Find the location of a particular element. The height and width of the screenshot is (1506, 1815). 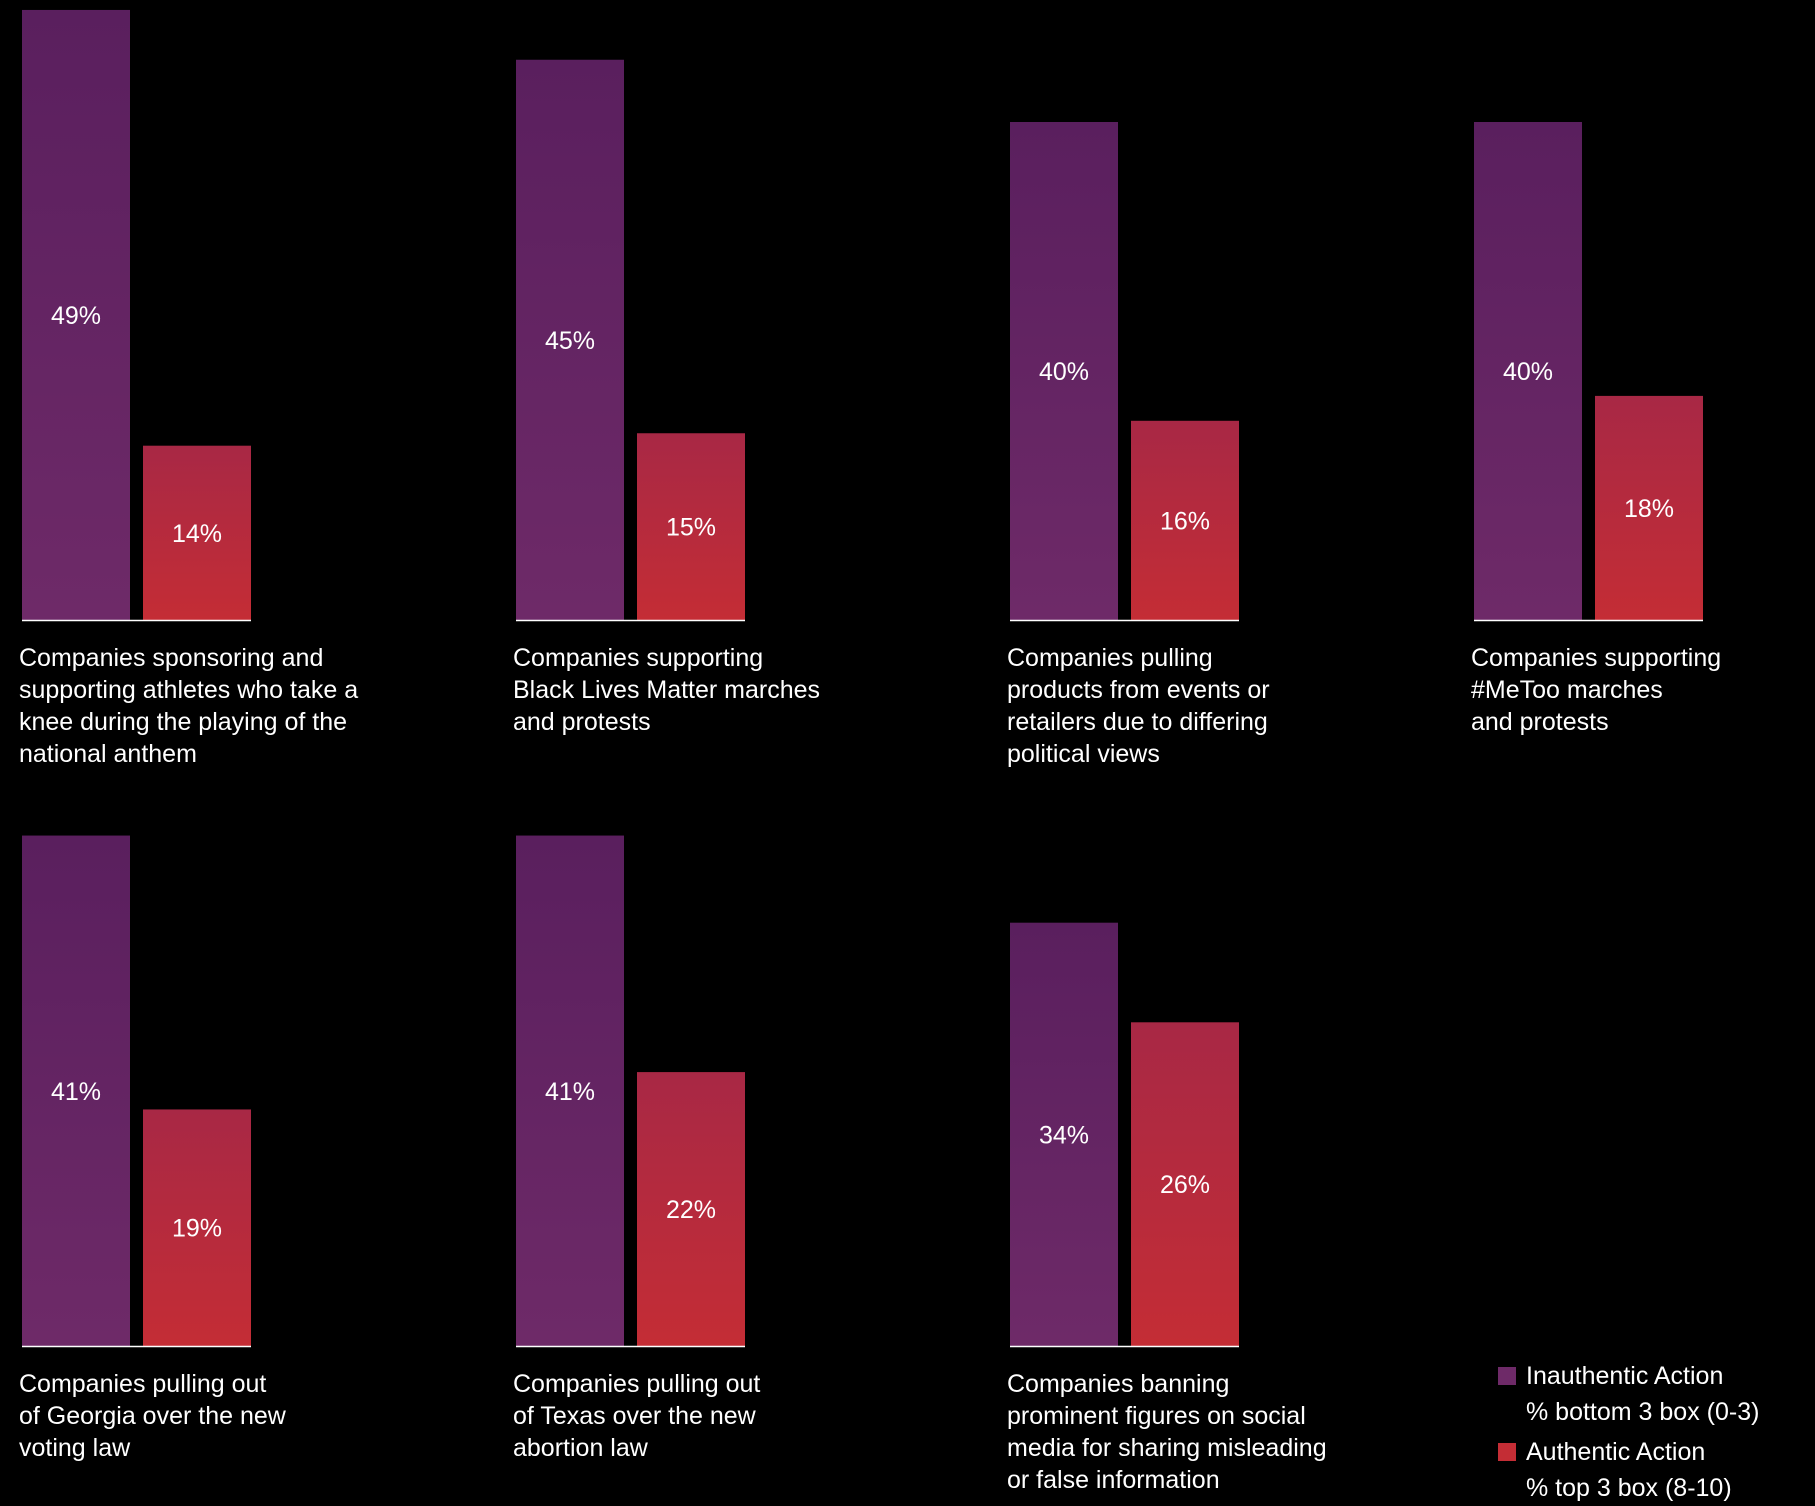

value-label-authentic: 18% is located at coordinates (1649, 509).